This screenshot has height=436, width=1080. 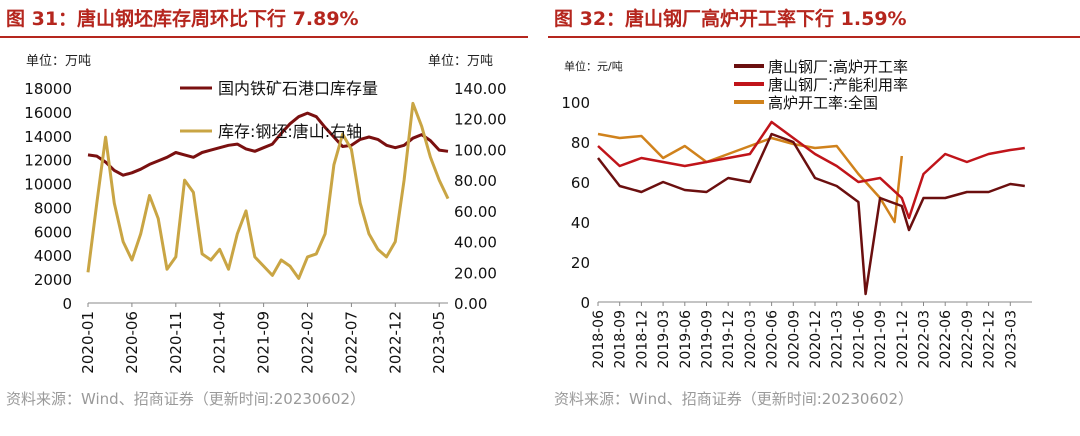 What do you see at coordinates (823, 103) in the screenshot?
I see `legend-label: 高炉开工率:全国` at bounding box center [823, 103].